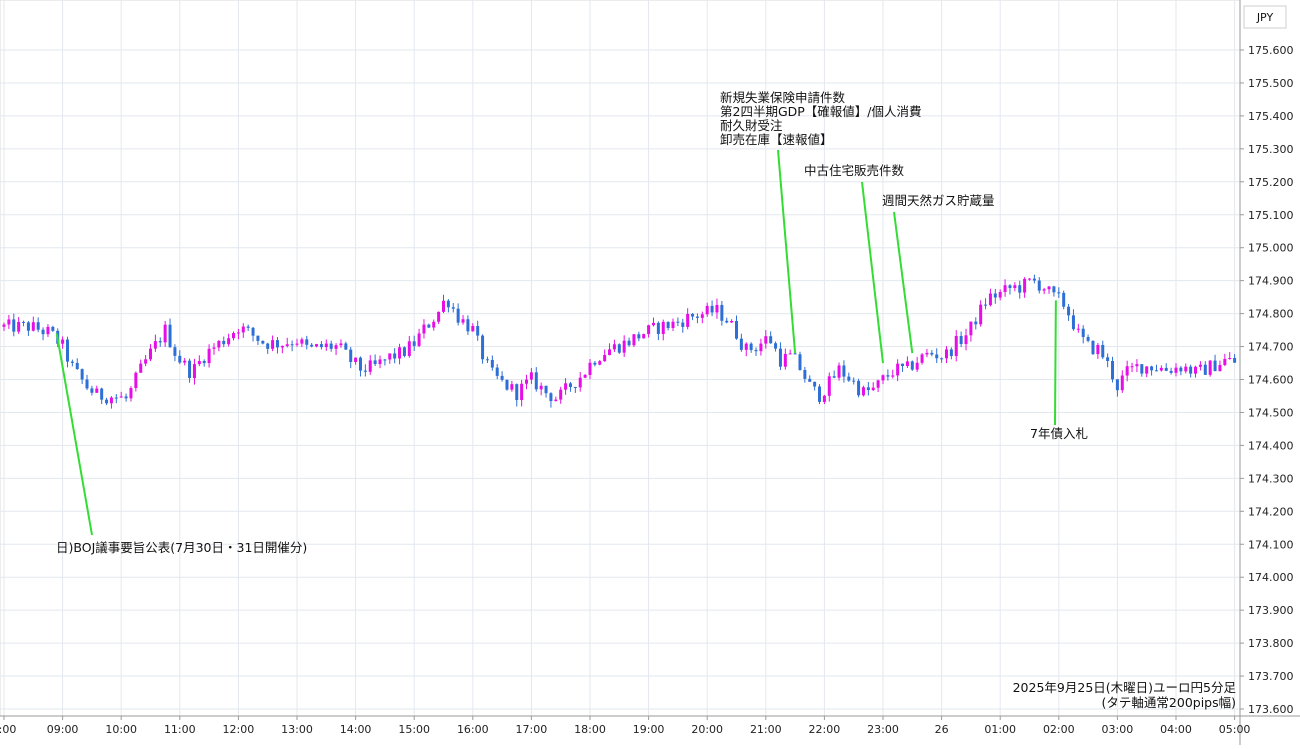 Image resolution: width=1300 pixels, height=749 pixels. What do you see at coordinates (297, 729) in the screenshot?
I see `x-tick-label: 13:00` at bounding box center [297, 729].